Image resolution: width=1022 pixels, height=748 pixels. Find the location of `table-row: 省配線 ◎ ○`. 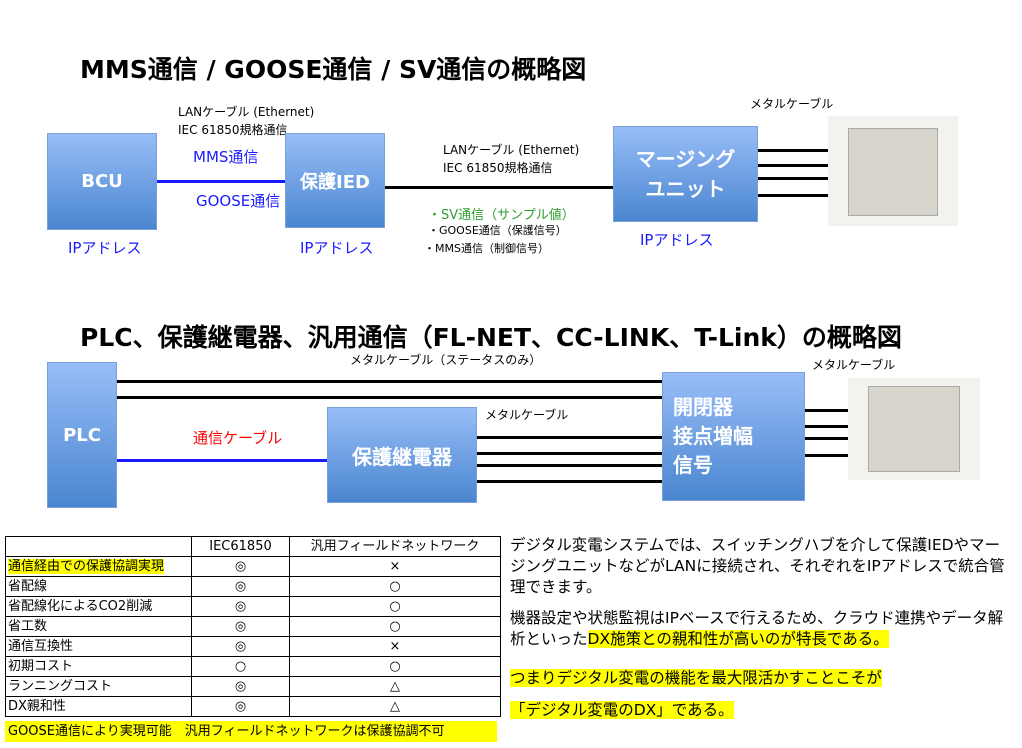

table-row: 省配線 ◎ ○ is located at coordinates (253, 586).